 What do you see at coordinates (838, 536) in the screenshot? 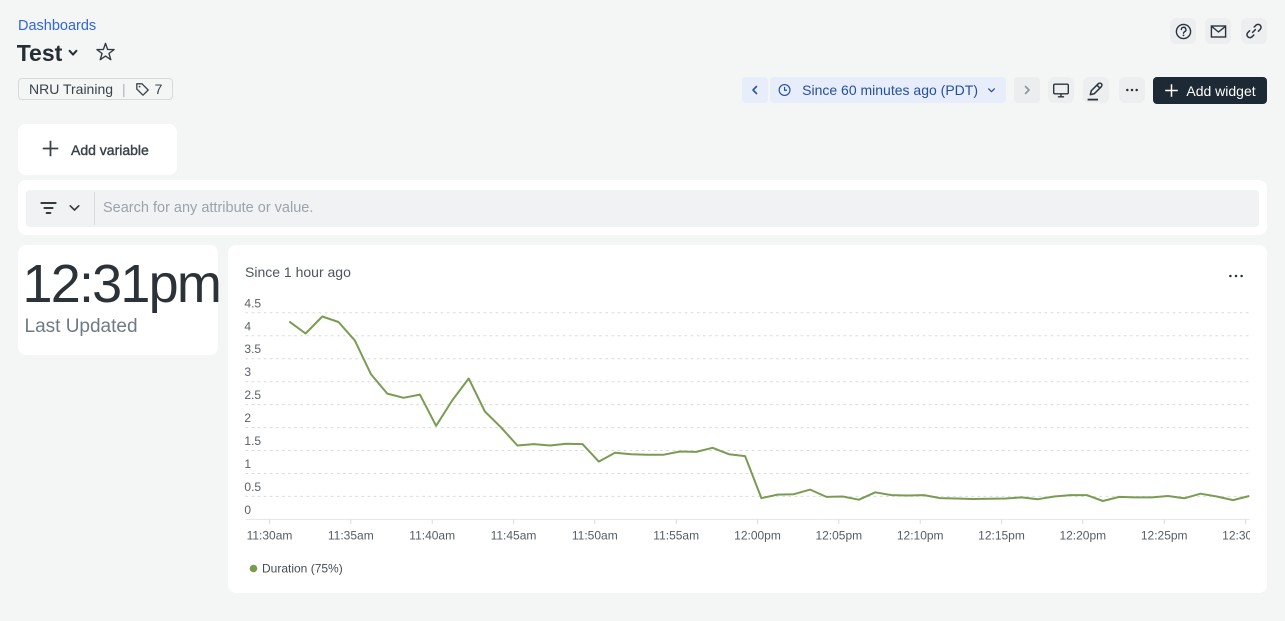
I see `svg-text: 12:05pm` at bounding box center [838, 536].